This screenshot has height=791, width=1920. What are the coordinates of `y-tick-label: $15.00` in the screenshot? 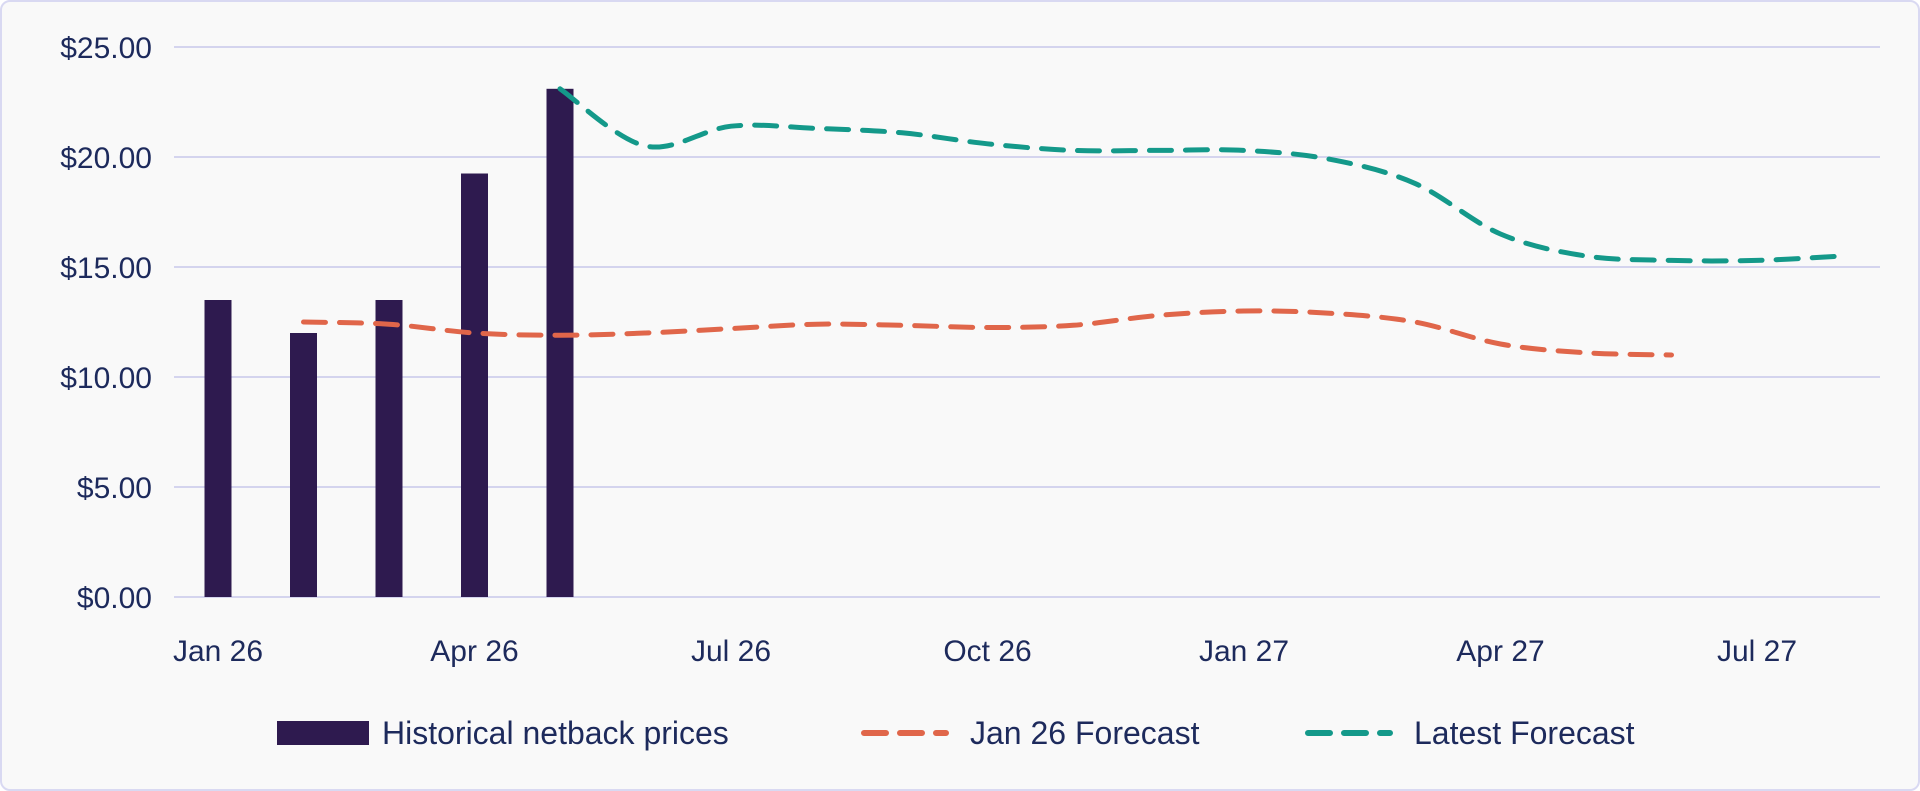 It's located at (106, 268).